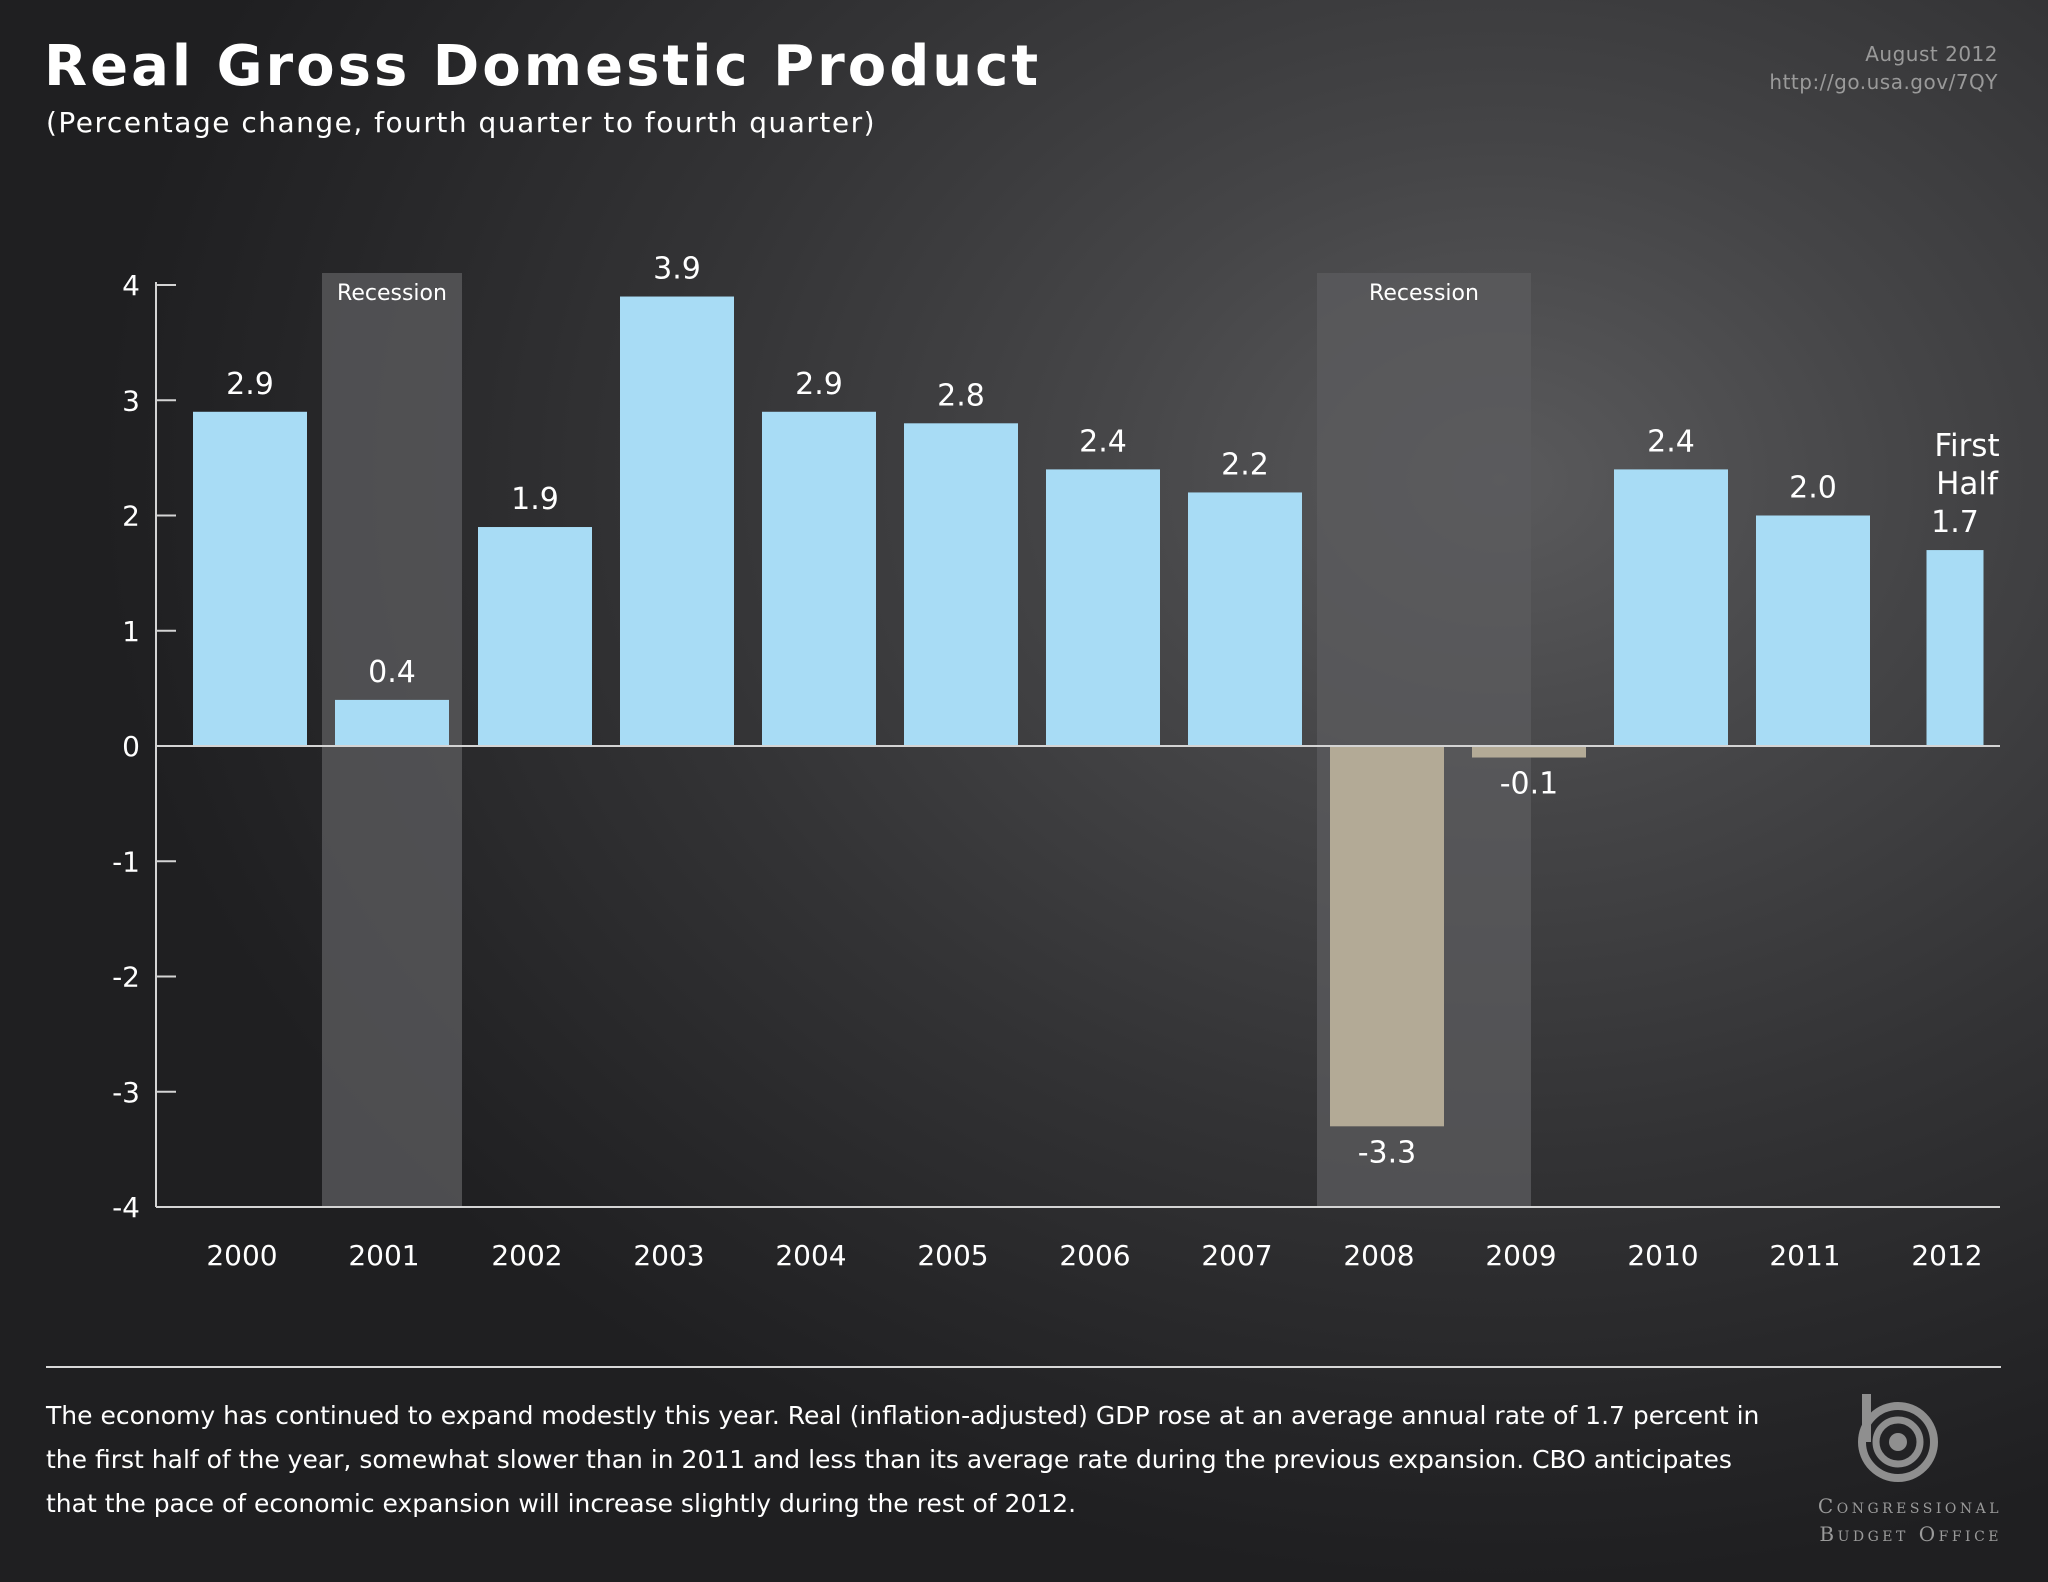 This screenshot has width=2048, height=1582. I want to click on data-label: 1.9, so click(535, 499).